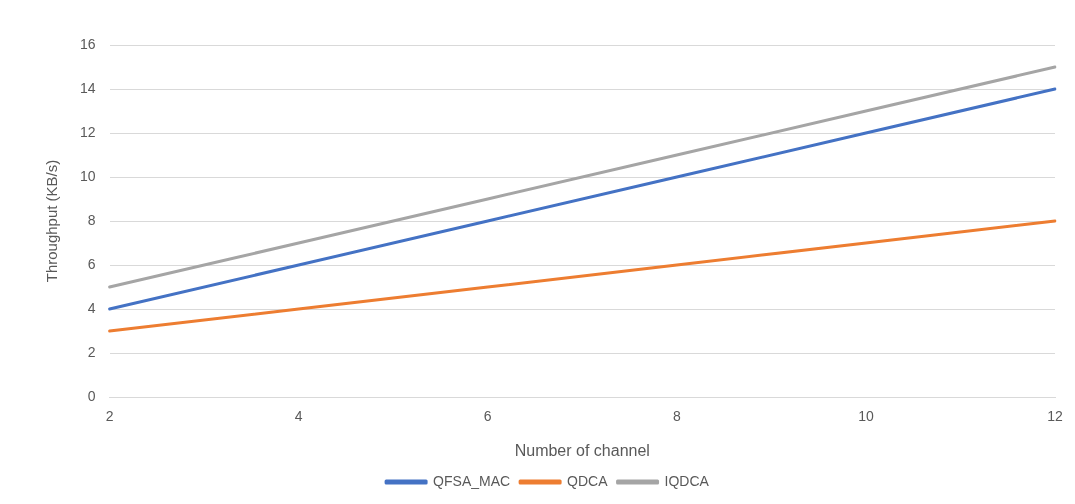 Image resolution: width=1075 pixels, height=504 pixels. Describe the element at coordinates (298, 416) in the screenshot. I see `x-tick-label: 4` at that location.